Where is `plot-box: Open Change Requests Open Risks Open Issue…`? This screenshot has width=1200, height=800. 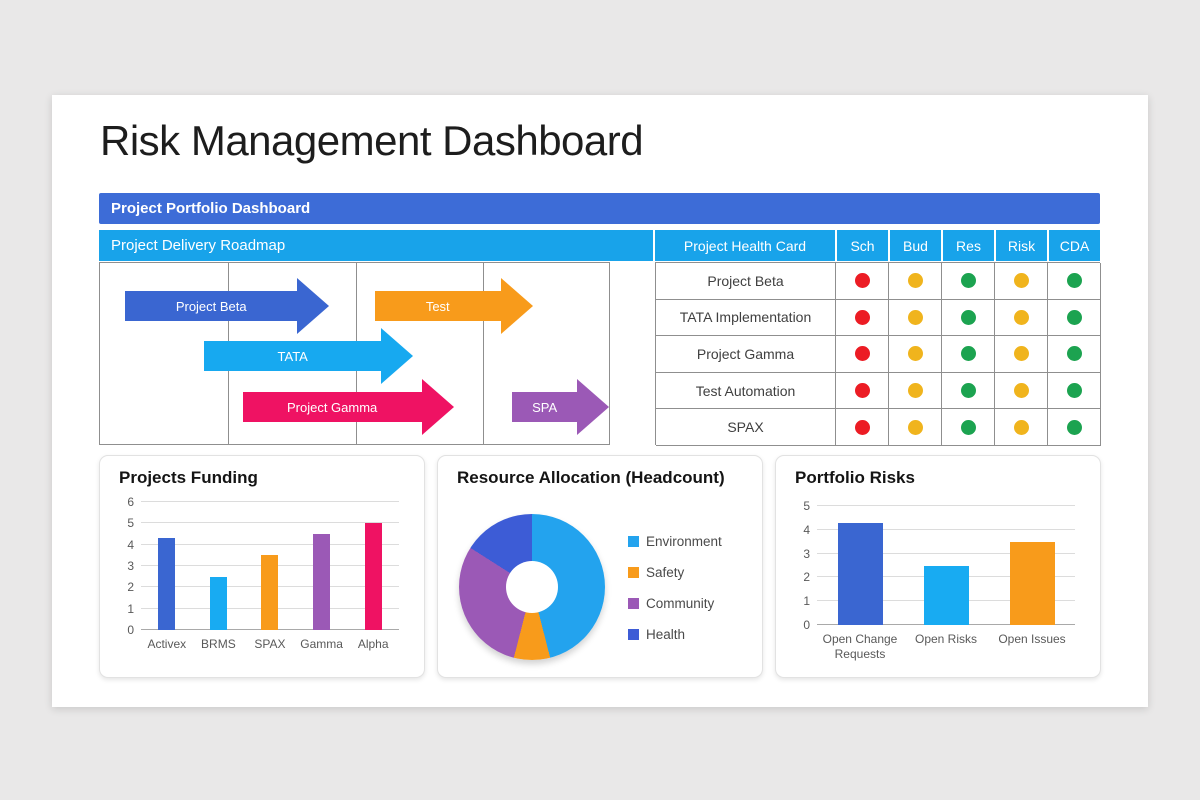
plot-box: Open Change Requests Open Risks Open Issue… is located at coordinates (946, 583).